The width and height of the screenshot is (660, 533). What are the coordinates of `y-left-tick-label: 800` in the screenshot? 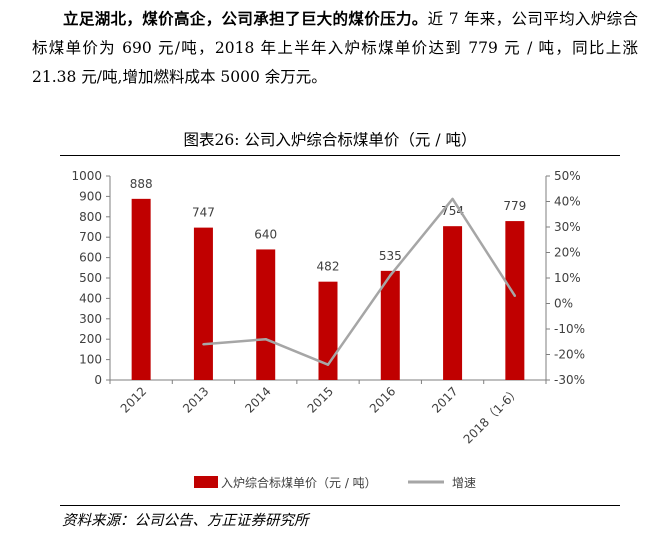 It's located at (90, 217).